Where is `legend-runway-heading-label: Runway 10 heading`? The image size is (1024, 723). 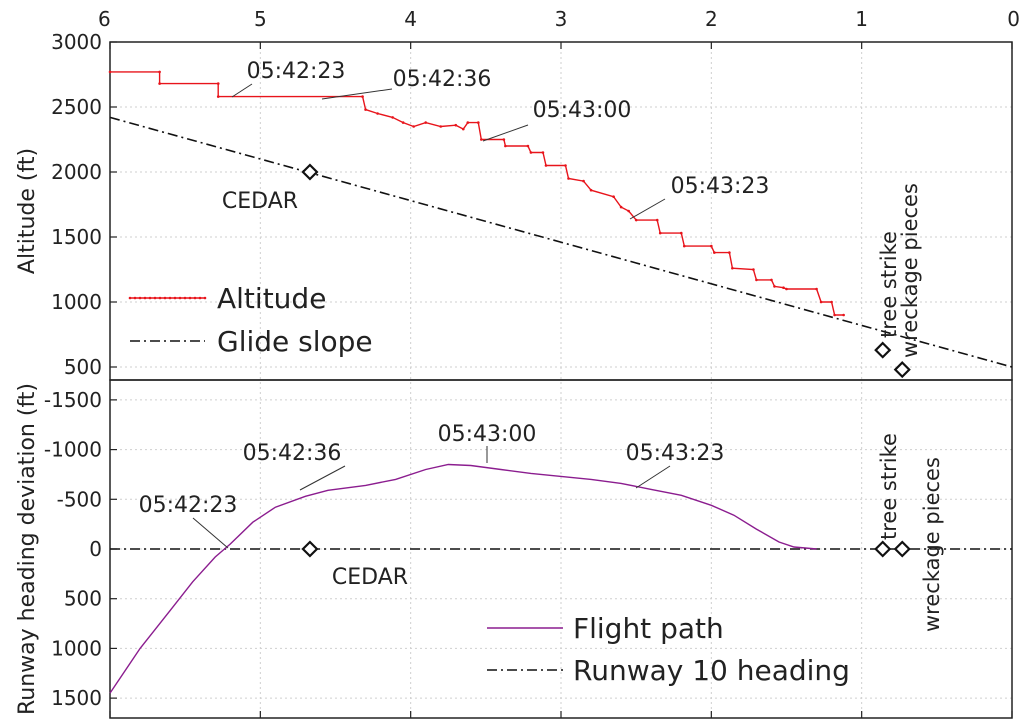
legend-runway-heading-label: Runway 10 heading is located at coordinates (711, 670).